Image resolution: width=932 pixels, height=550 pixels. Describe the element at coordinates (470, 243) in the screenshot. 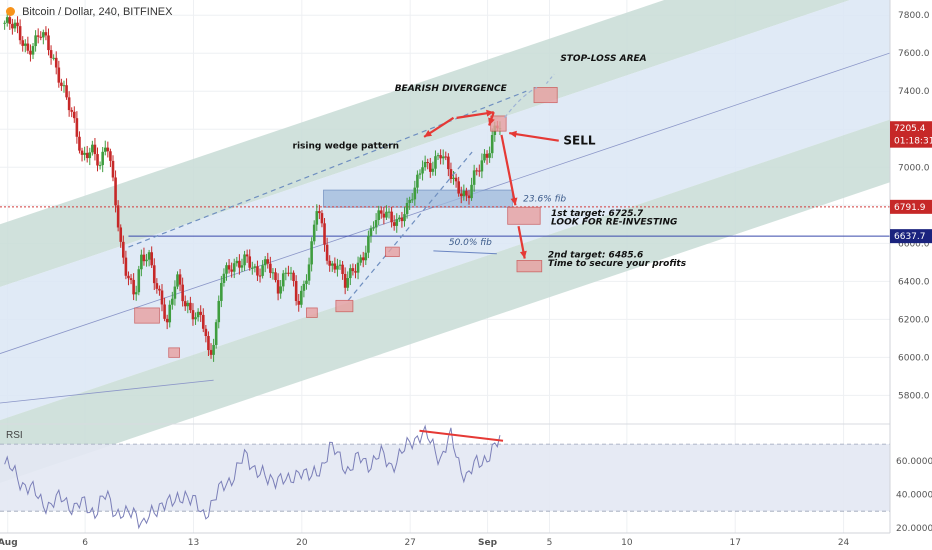

I see `annotation-text: 50.0% fib` at that location.